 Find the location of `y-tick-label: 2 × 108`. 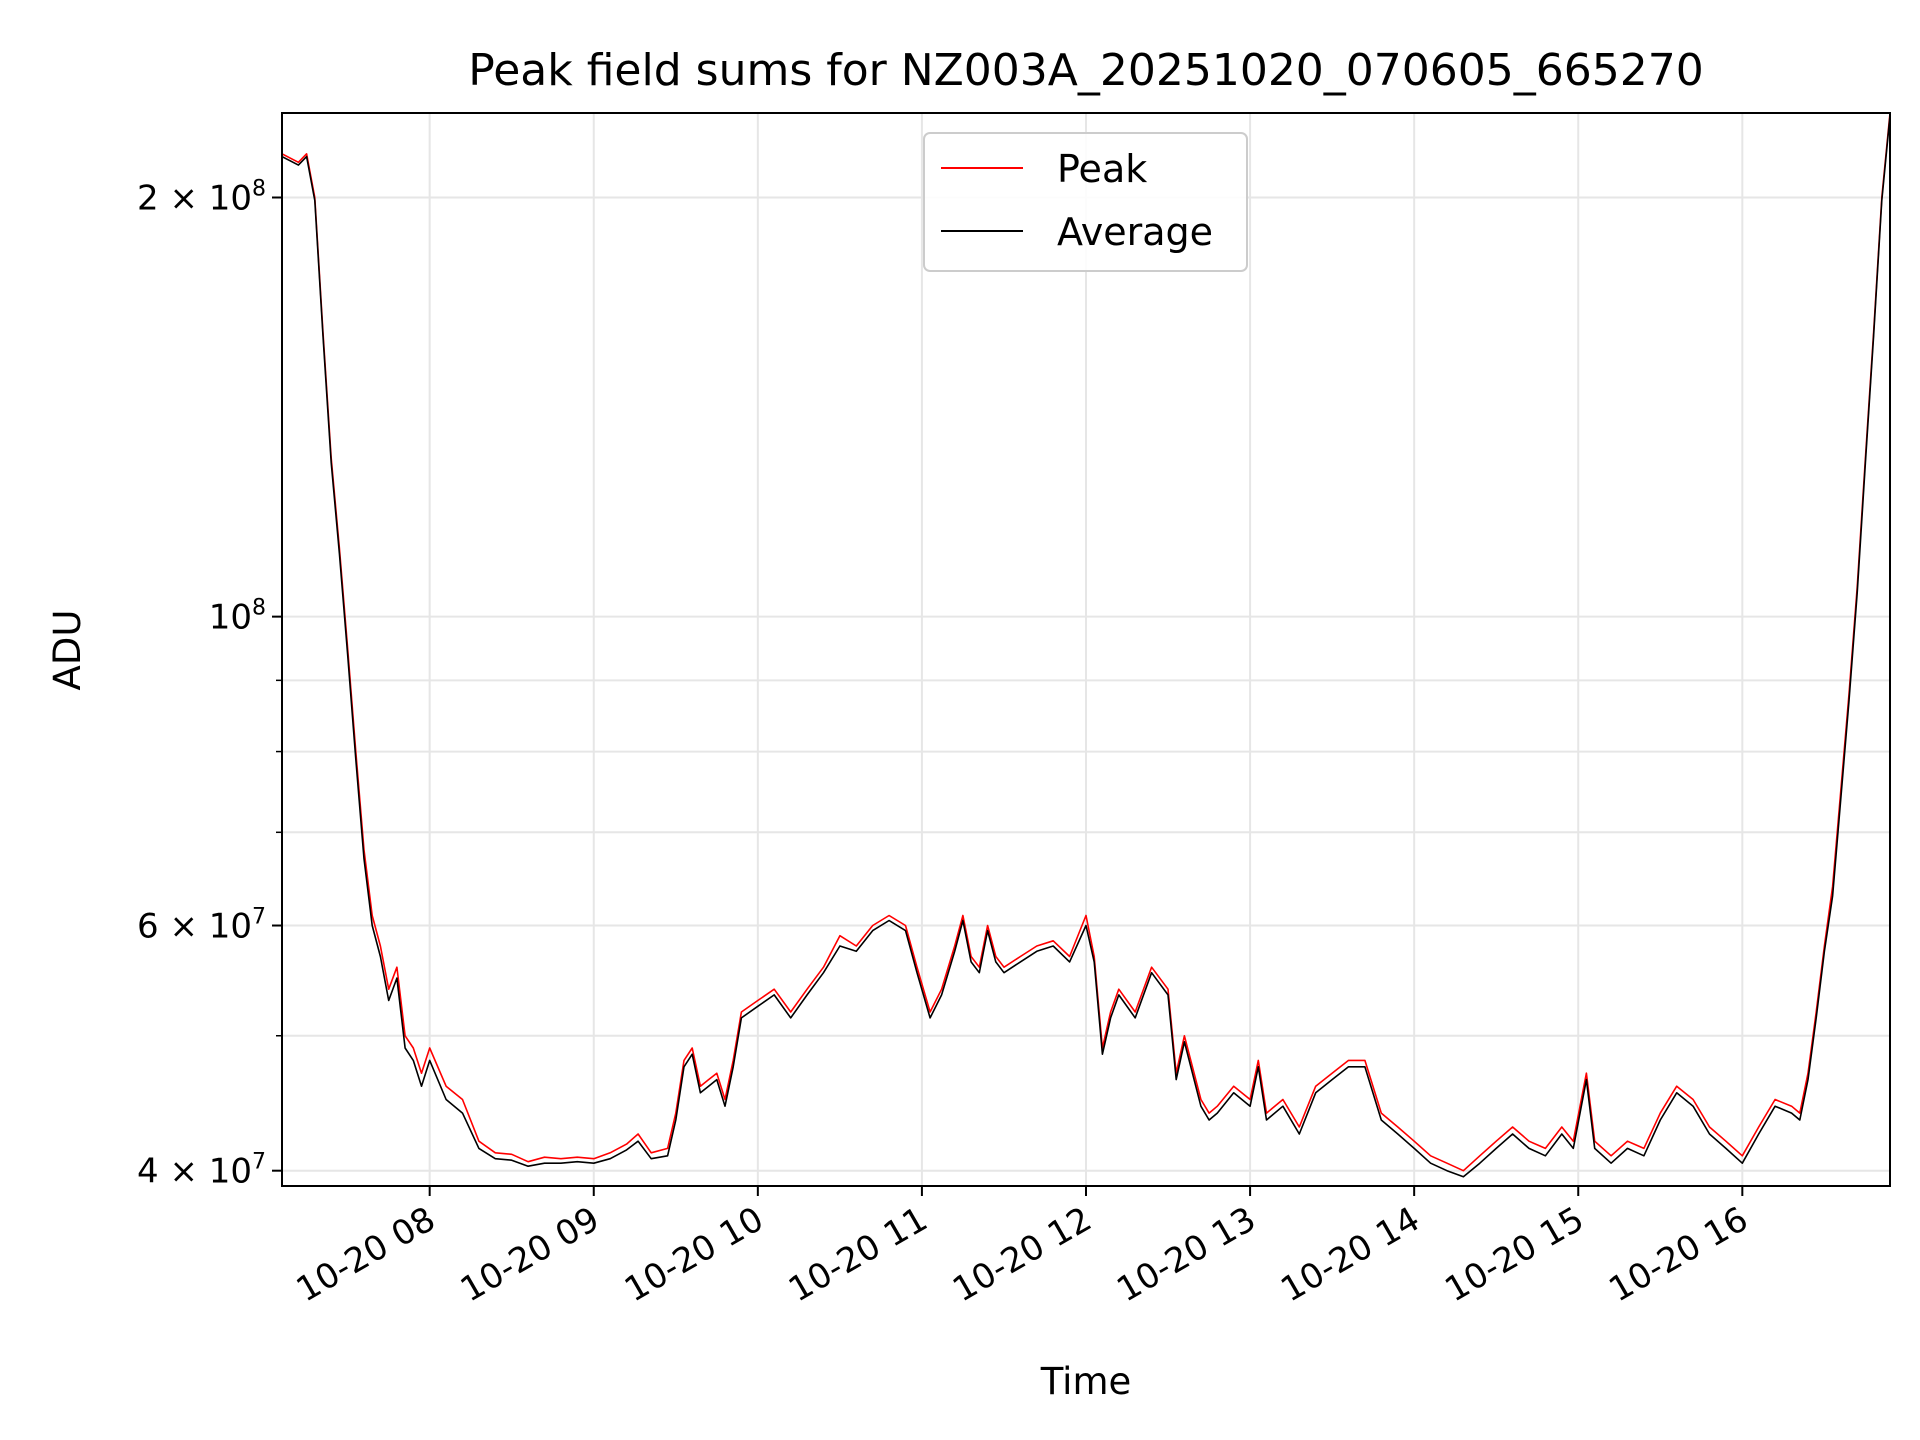

y-tick-label: 2 × 108 is located at coordinates (201, 198).